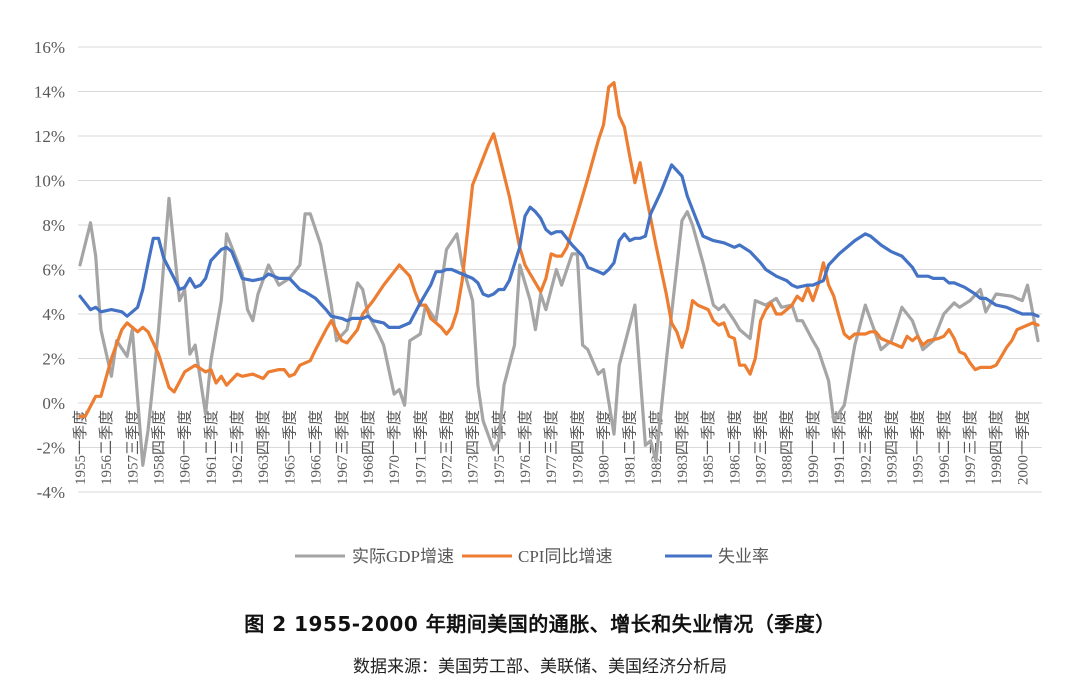  I want to click on x-tick-label: 1998四季度, so click(996, 447).